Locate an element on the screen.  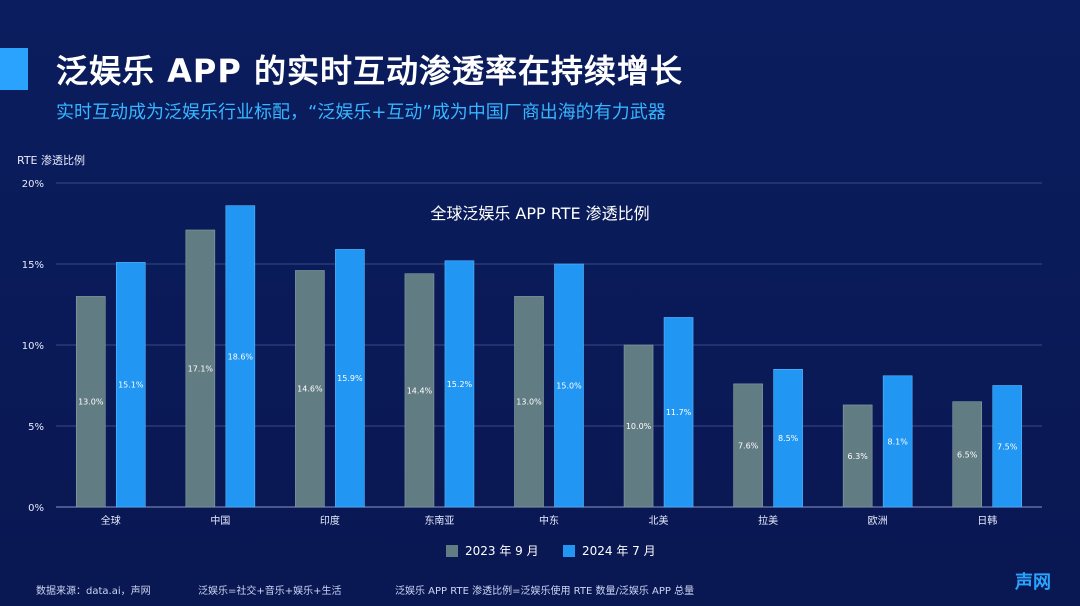
data-label: 6.5% is located at coordinates (967, 454).